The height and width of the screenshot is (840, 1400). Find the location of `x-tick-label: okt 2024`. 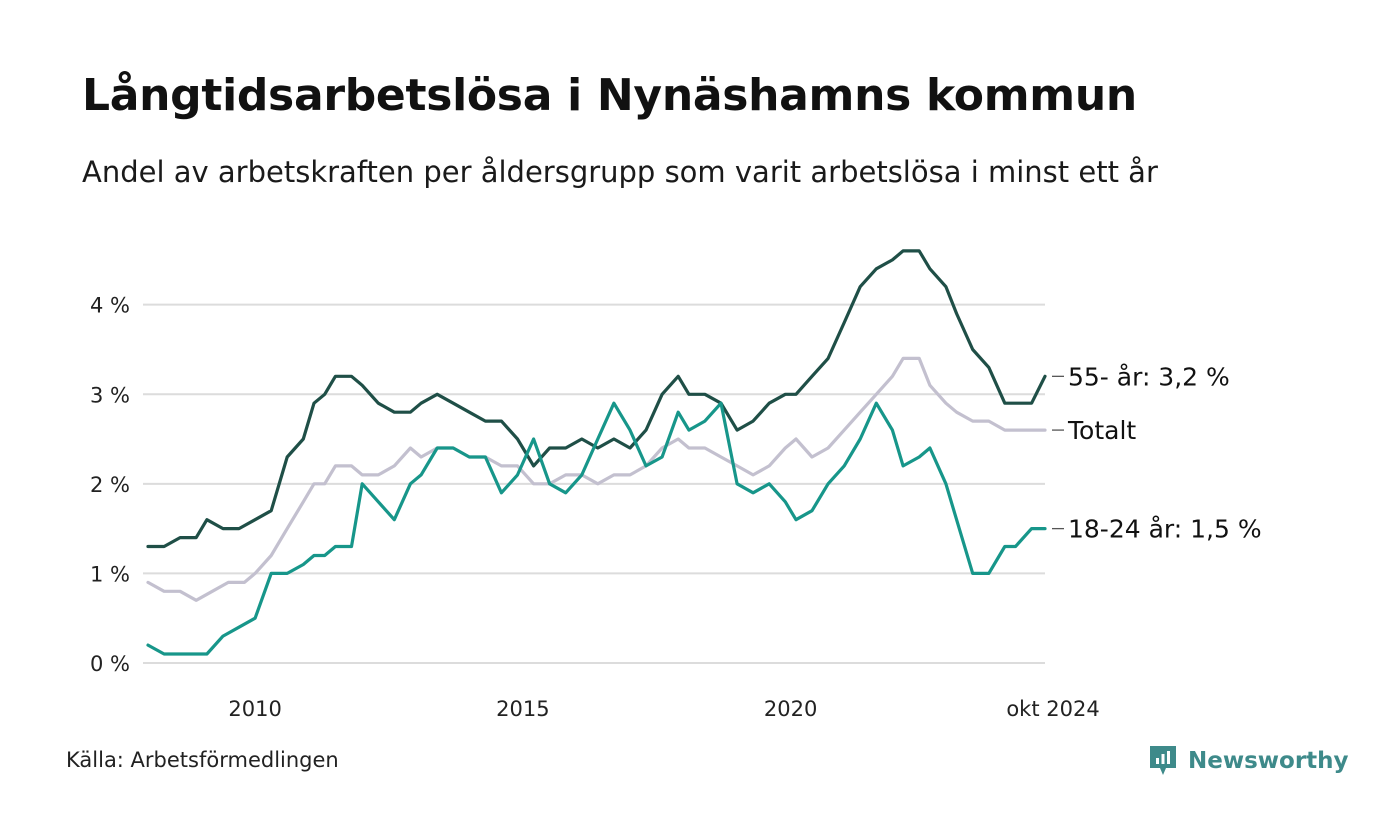

x-tick-label: okt 2024 is located at coordinates (1052, 709).